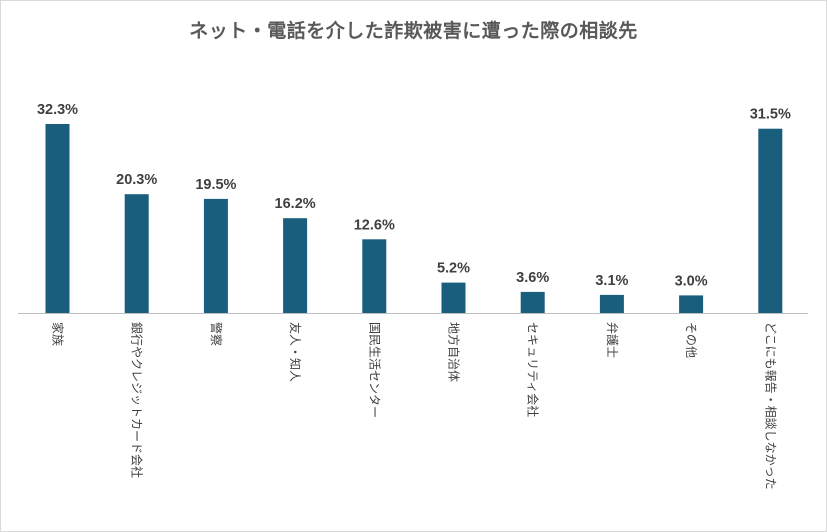 This screenshot has width=827, height=532. I want to click on category-label-3: 警察, so click(216, 334).